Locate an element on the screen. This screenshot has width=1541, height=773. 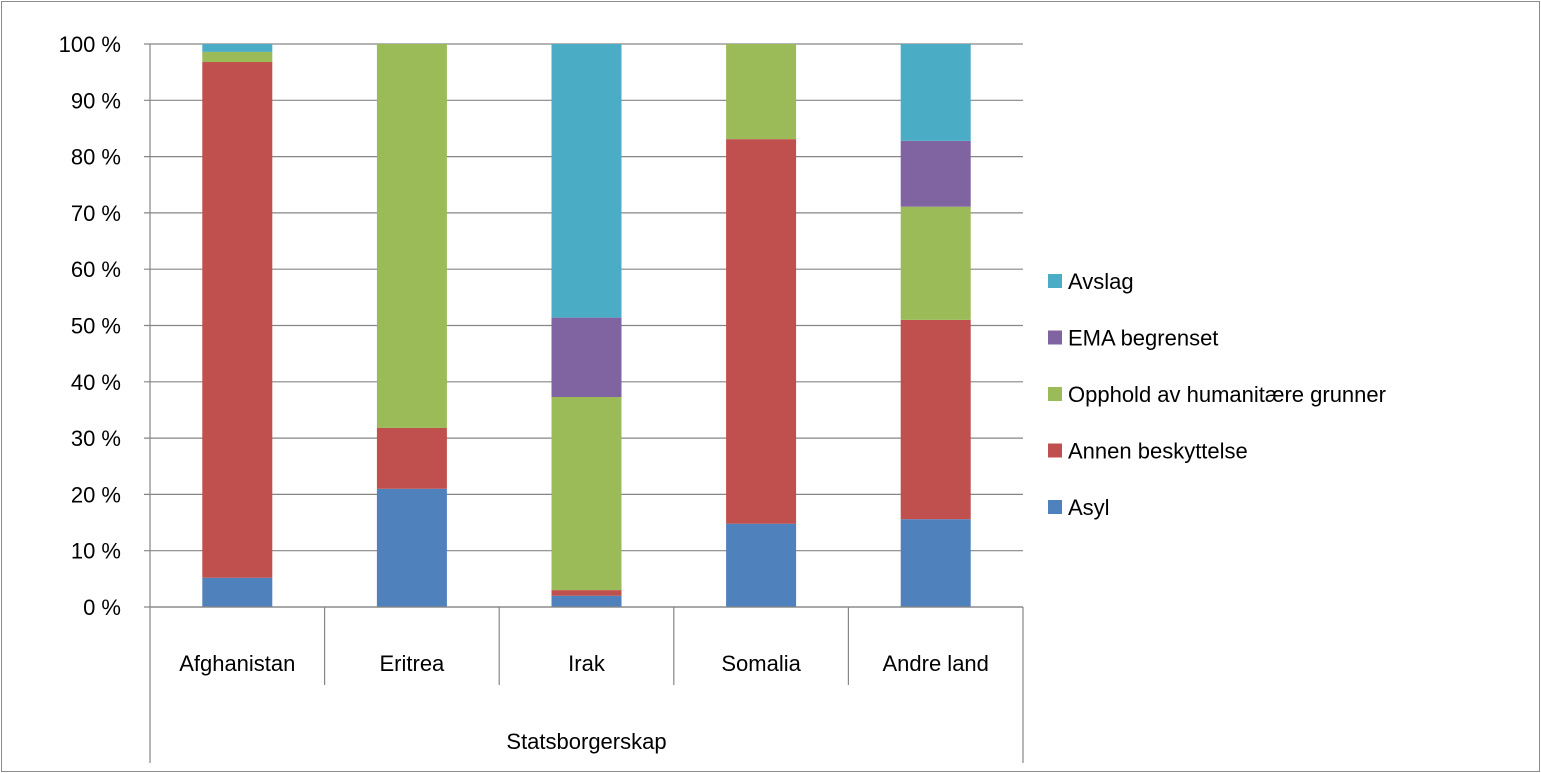
y-tick-label: 60 % is located at coordinates (96, 269).